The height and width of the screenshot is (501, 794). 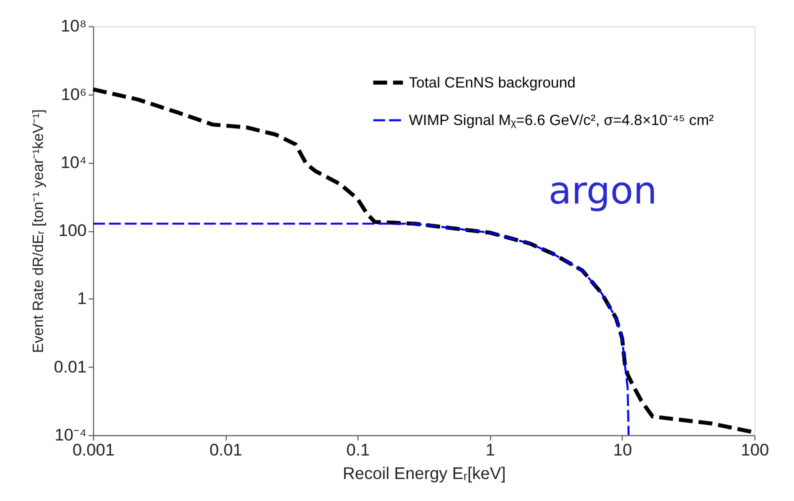 What do you see at coordinates (73, 26) in the screenshot?
I see `y-tick-label: 10⁸` at bounding box center [73, 26].